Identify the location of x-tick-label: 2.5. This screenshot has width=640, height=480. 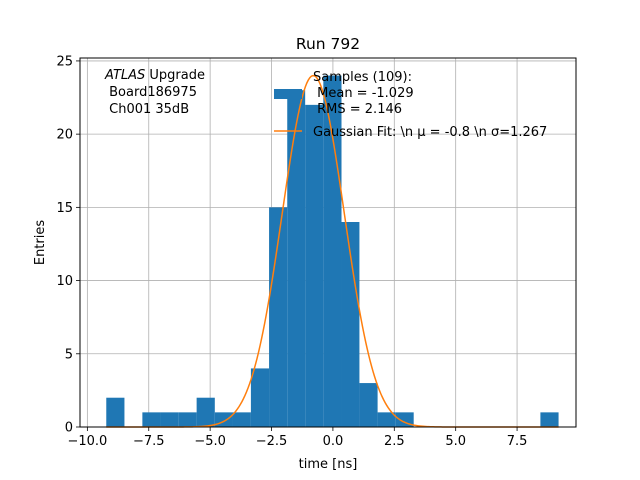
(394, 441).